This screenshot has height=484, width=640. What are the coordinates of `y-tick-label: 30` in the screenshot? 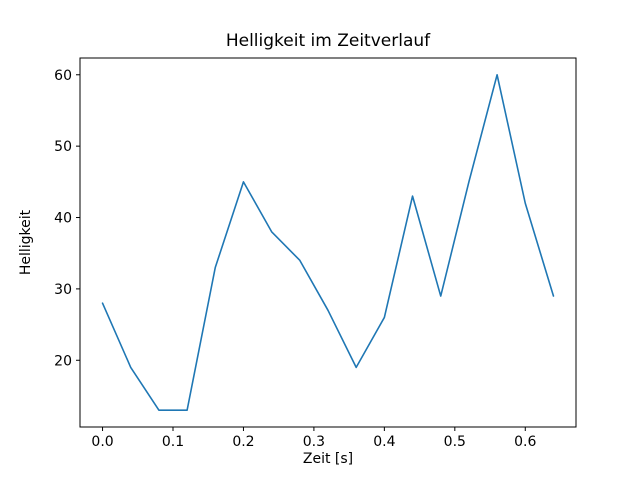 It's located at (63, 290).